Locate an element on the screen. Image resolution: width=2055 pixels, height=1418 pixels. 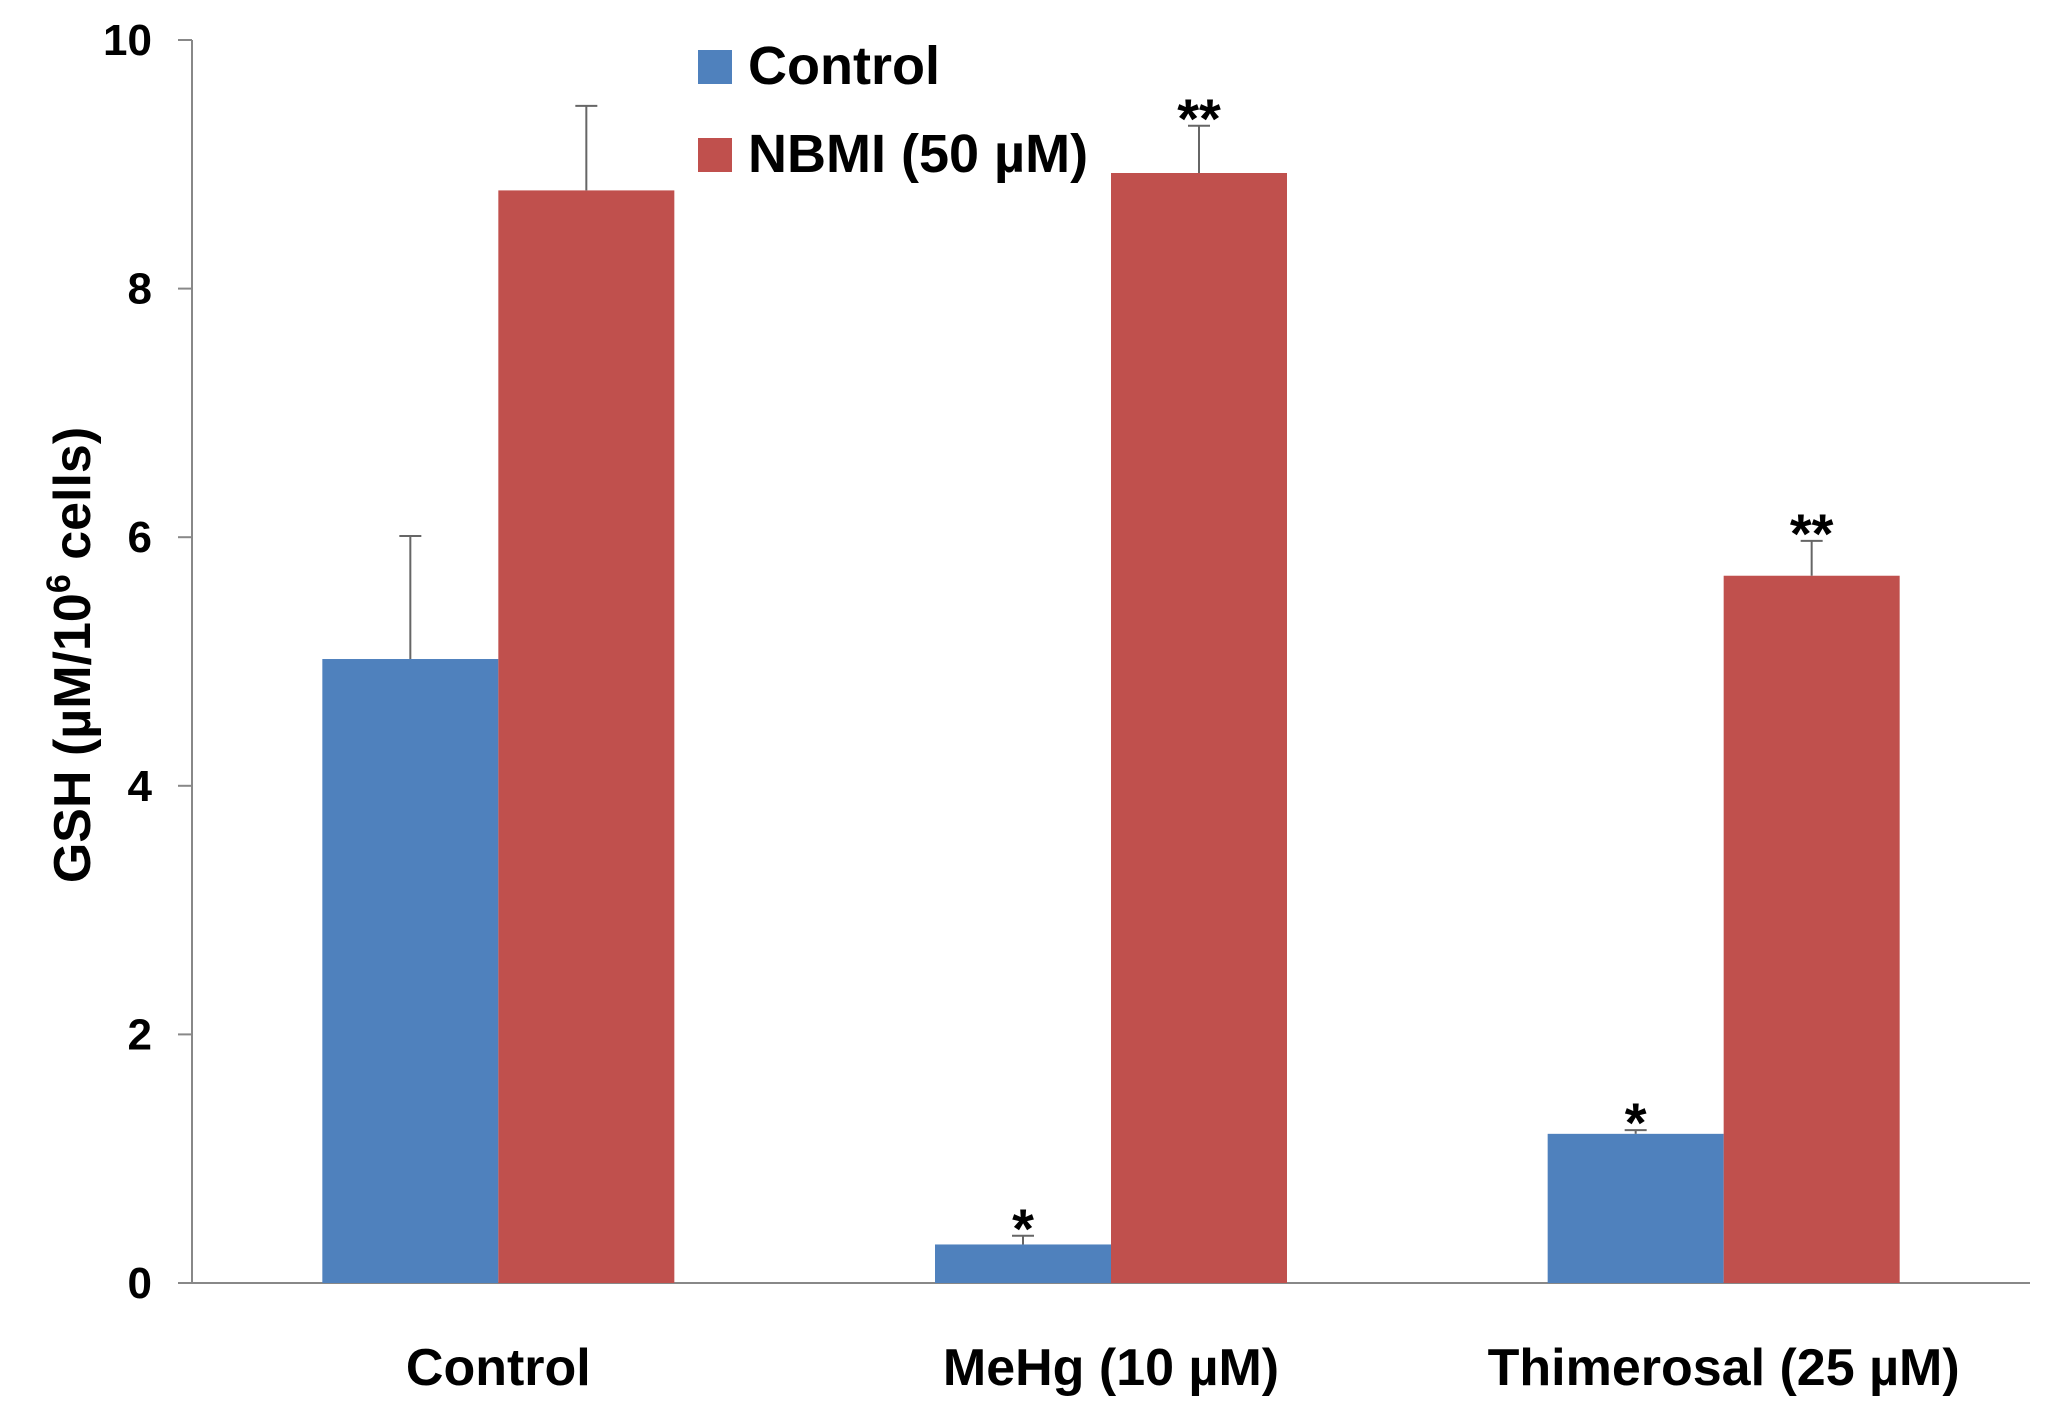
legend: Control NBMI (50 µM) is located at coordinates (893, 110).